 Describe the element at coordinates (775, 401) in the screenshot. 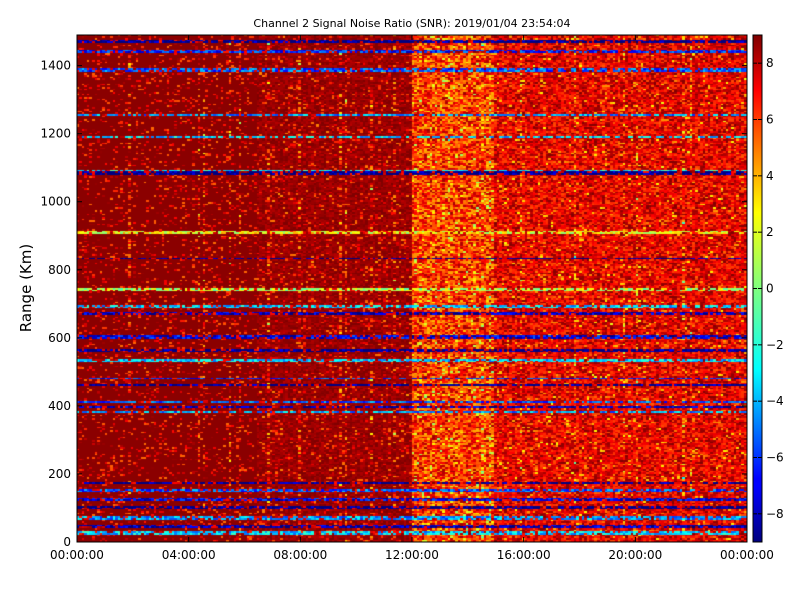

I see `colorbar-tick-label: −4` at that location.